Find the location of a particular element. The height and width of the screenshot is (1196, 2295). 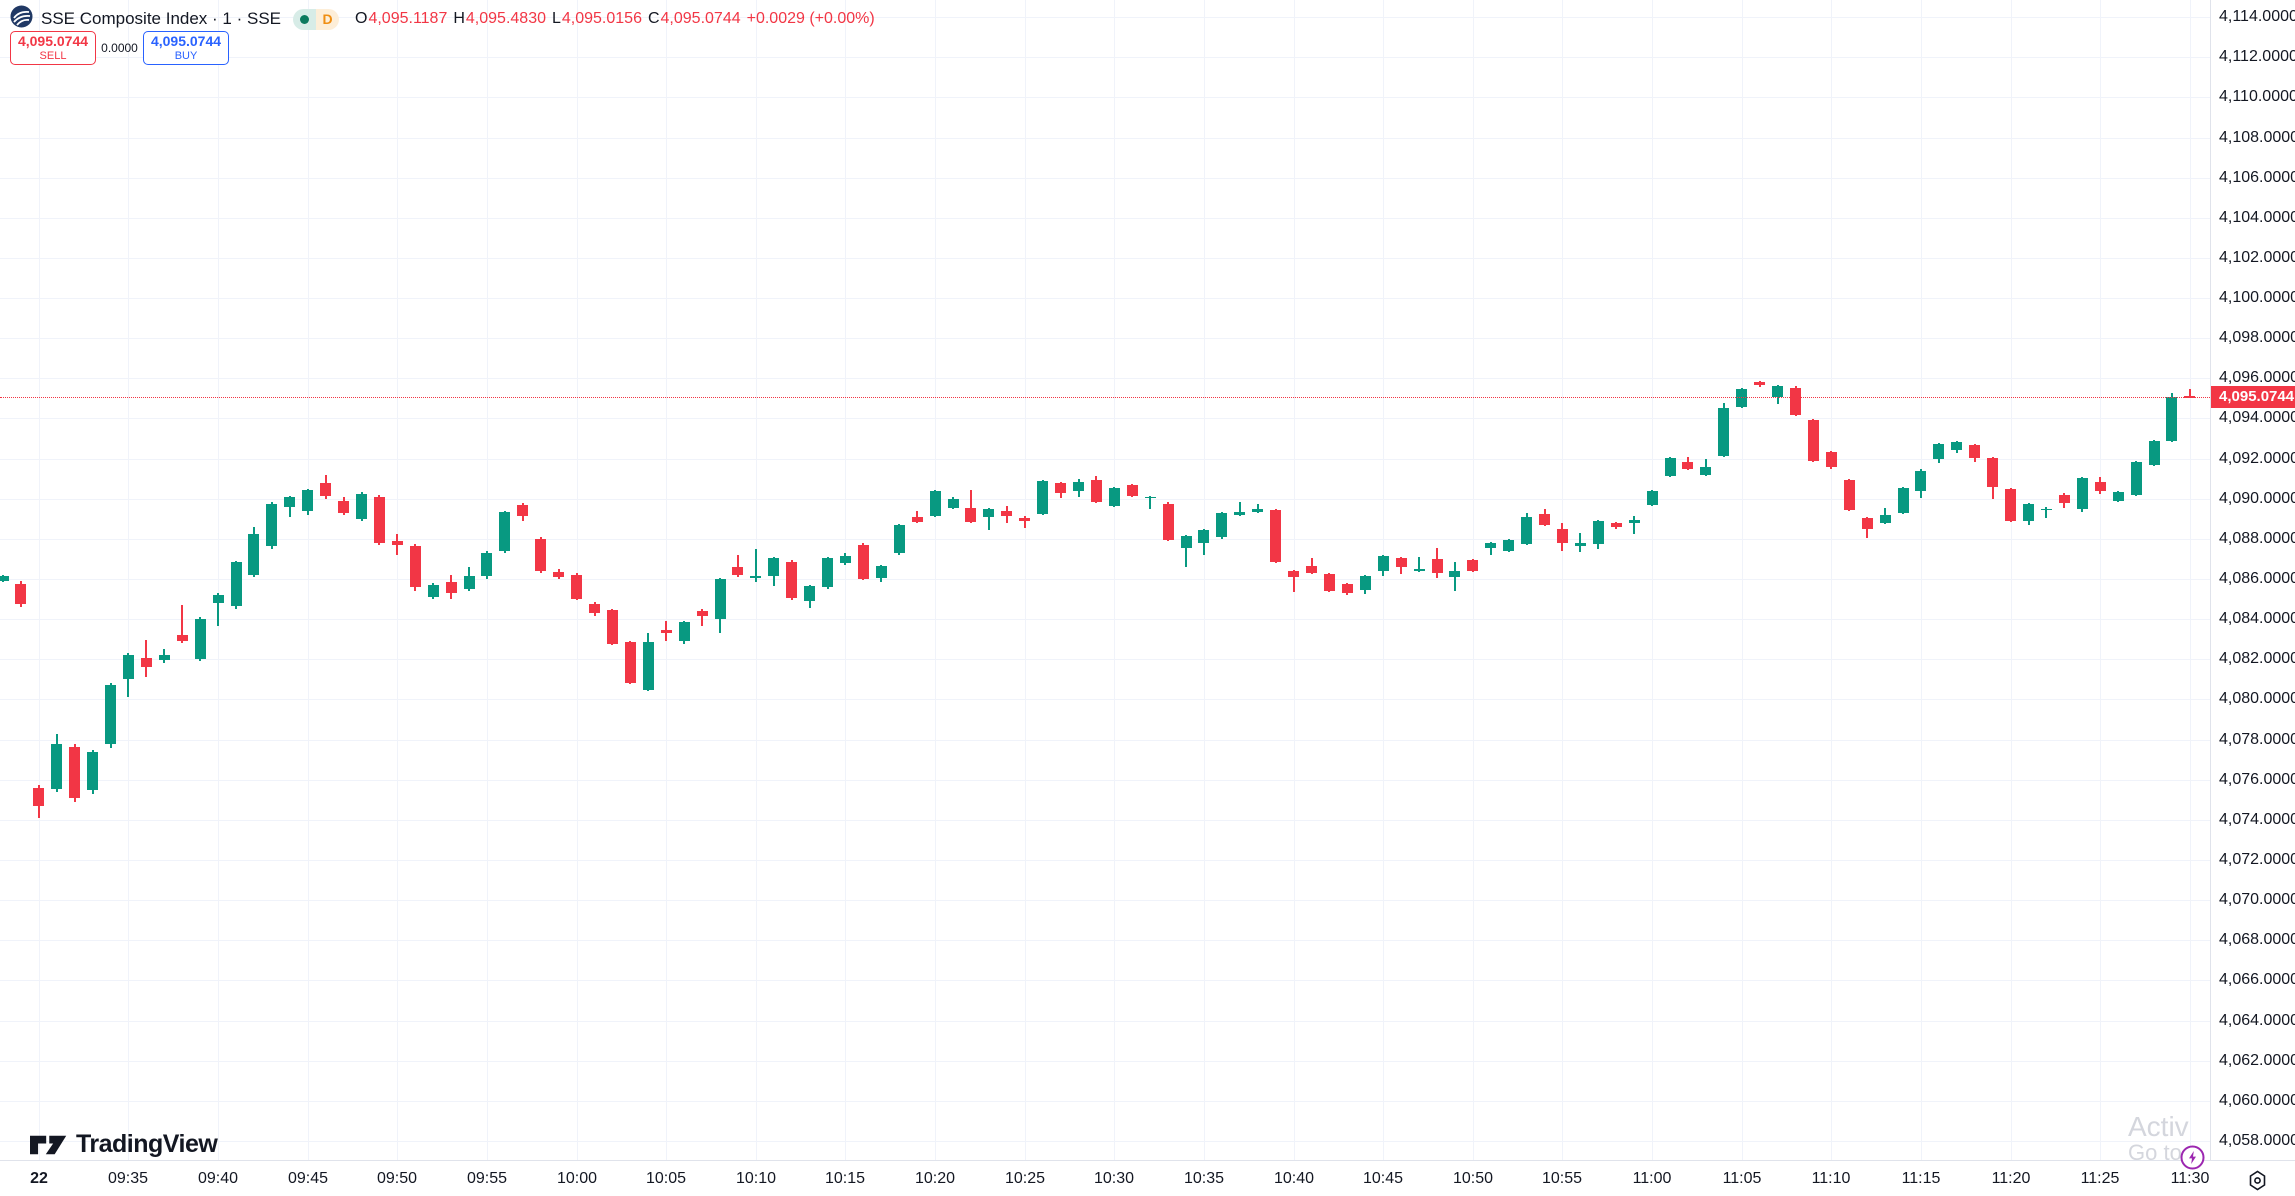

timezone-settings-icon is located at coordinates (2257, 1180).